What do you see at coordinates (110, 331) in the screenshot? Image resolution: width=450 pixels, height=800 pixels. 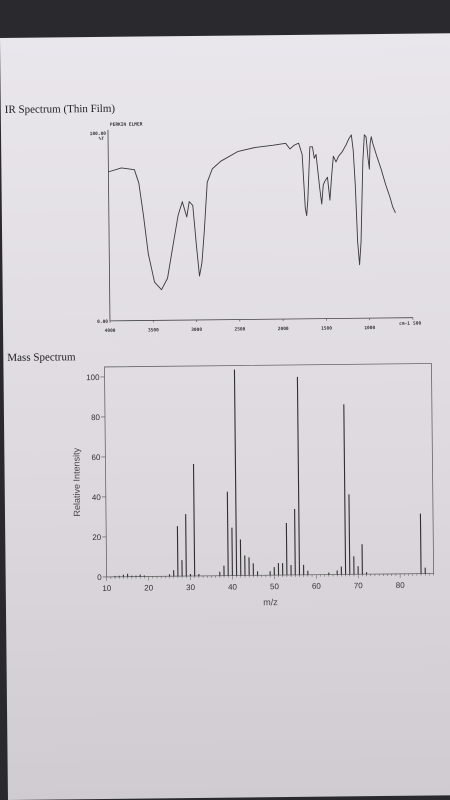 I see `ir-x-tick-label: 4000` at bounding box center [110, 331].